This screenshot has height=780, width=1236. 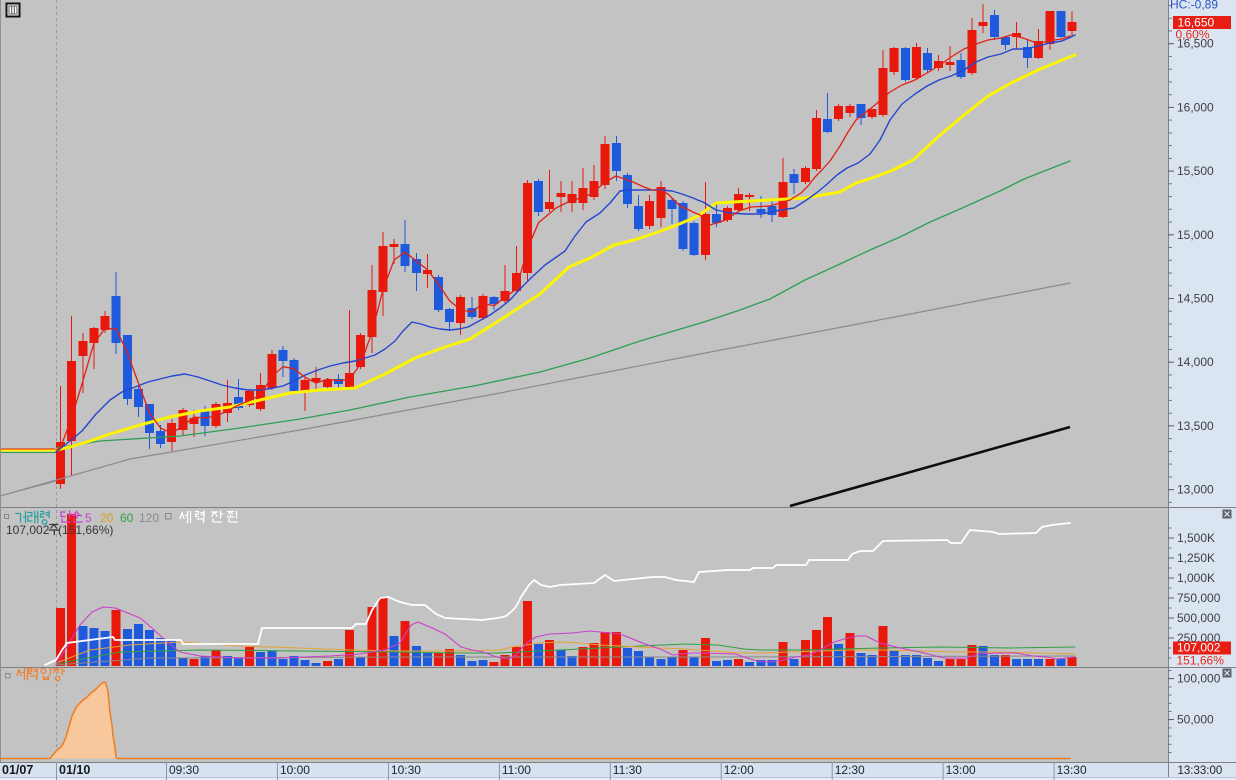 I want to click on svg-text: 1,250K, so click(x=1196, y=558).